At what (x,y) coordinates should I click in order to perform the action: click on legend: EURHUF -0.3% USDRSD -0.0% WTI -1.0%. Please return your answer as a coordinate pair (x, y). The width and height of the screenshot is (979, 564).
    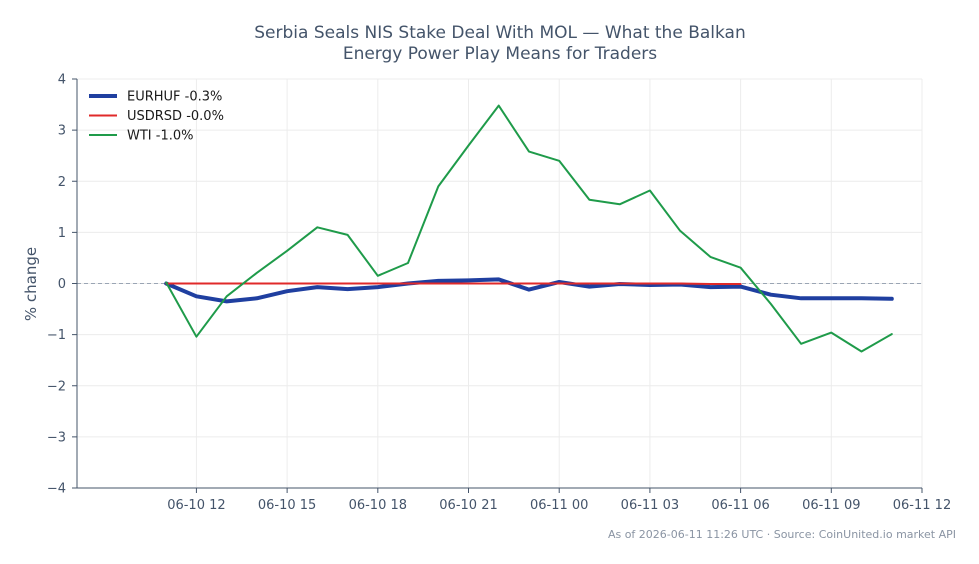
    Looking at the image, I should click on (156, 117).